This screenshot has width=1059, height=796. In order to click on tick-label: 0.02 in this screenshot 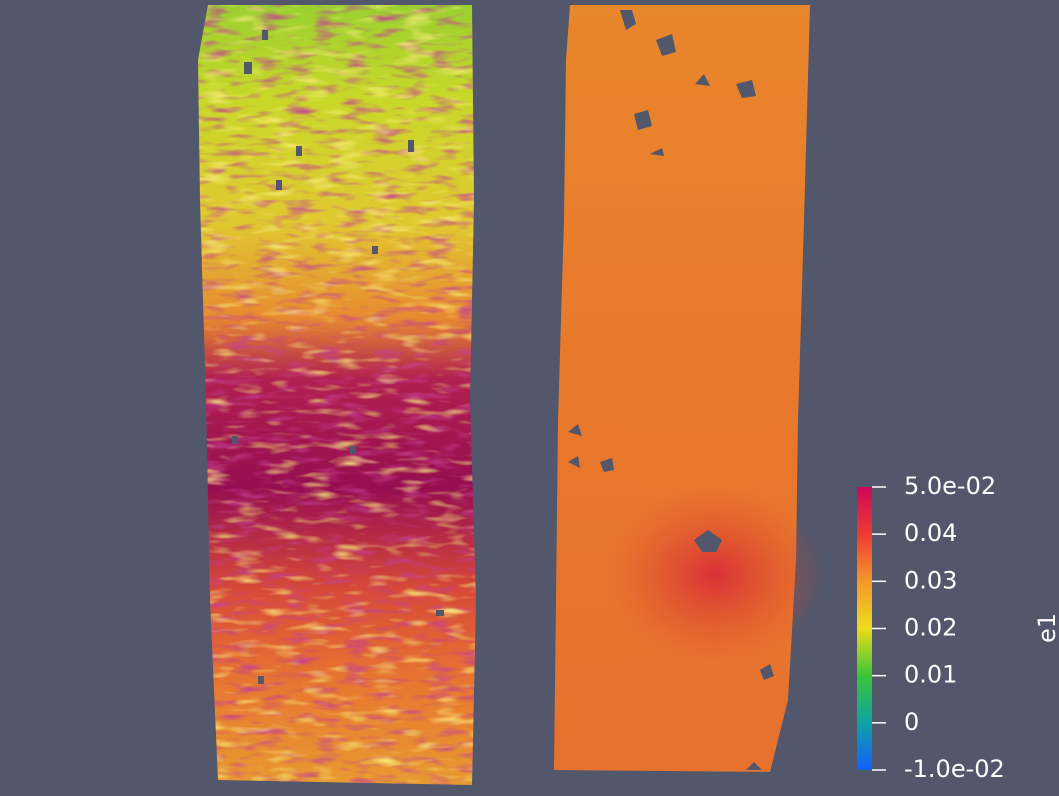, I will do `click(930, 628)`.